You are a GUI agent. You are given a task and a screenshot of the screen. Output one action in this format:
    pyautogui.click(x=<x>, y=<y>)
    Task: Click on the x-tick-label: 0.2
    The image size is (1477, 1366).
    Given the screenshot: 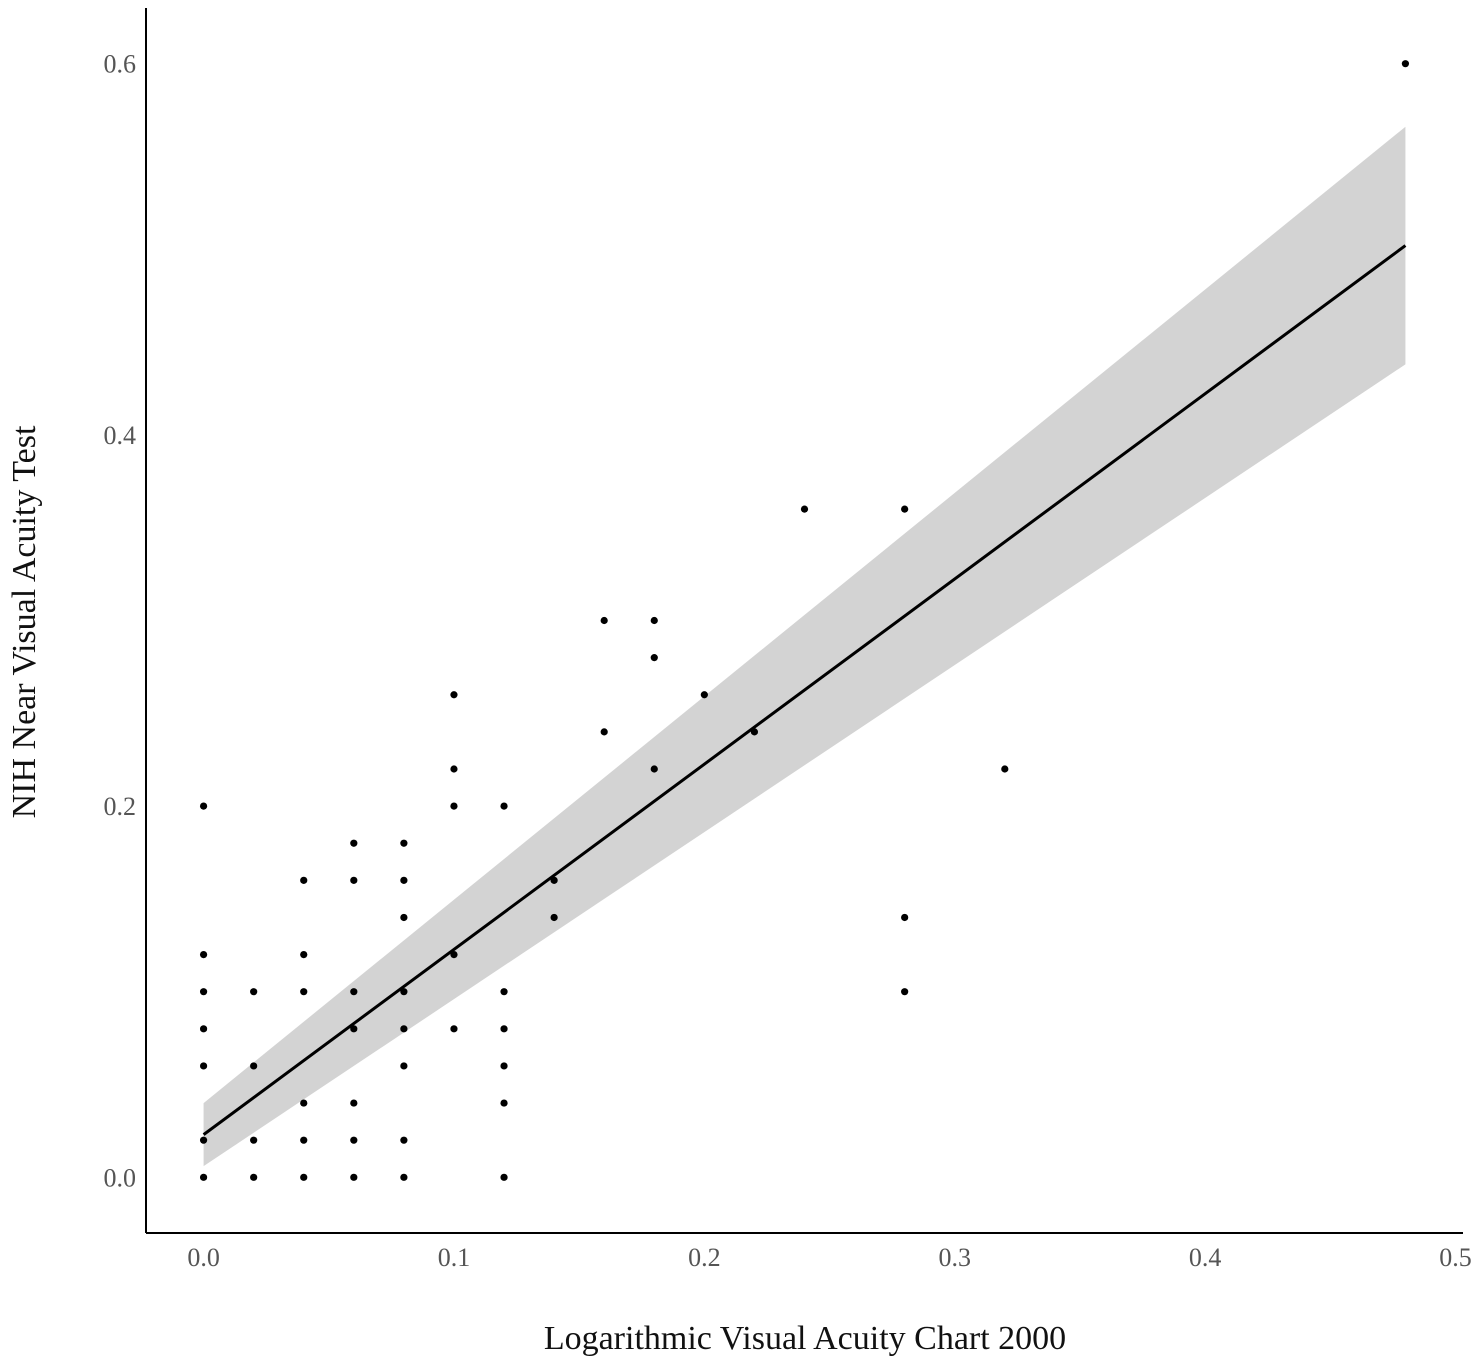 What is the action you would take?
    pyautogui.click(x=704, y=1257)
    